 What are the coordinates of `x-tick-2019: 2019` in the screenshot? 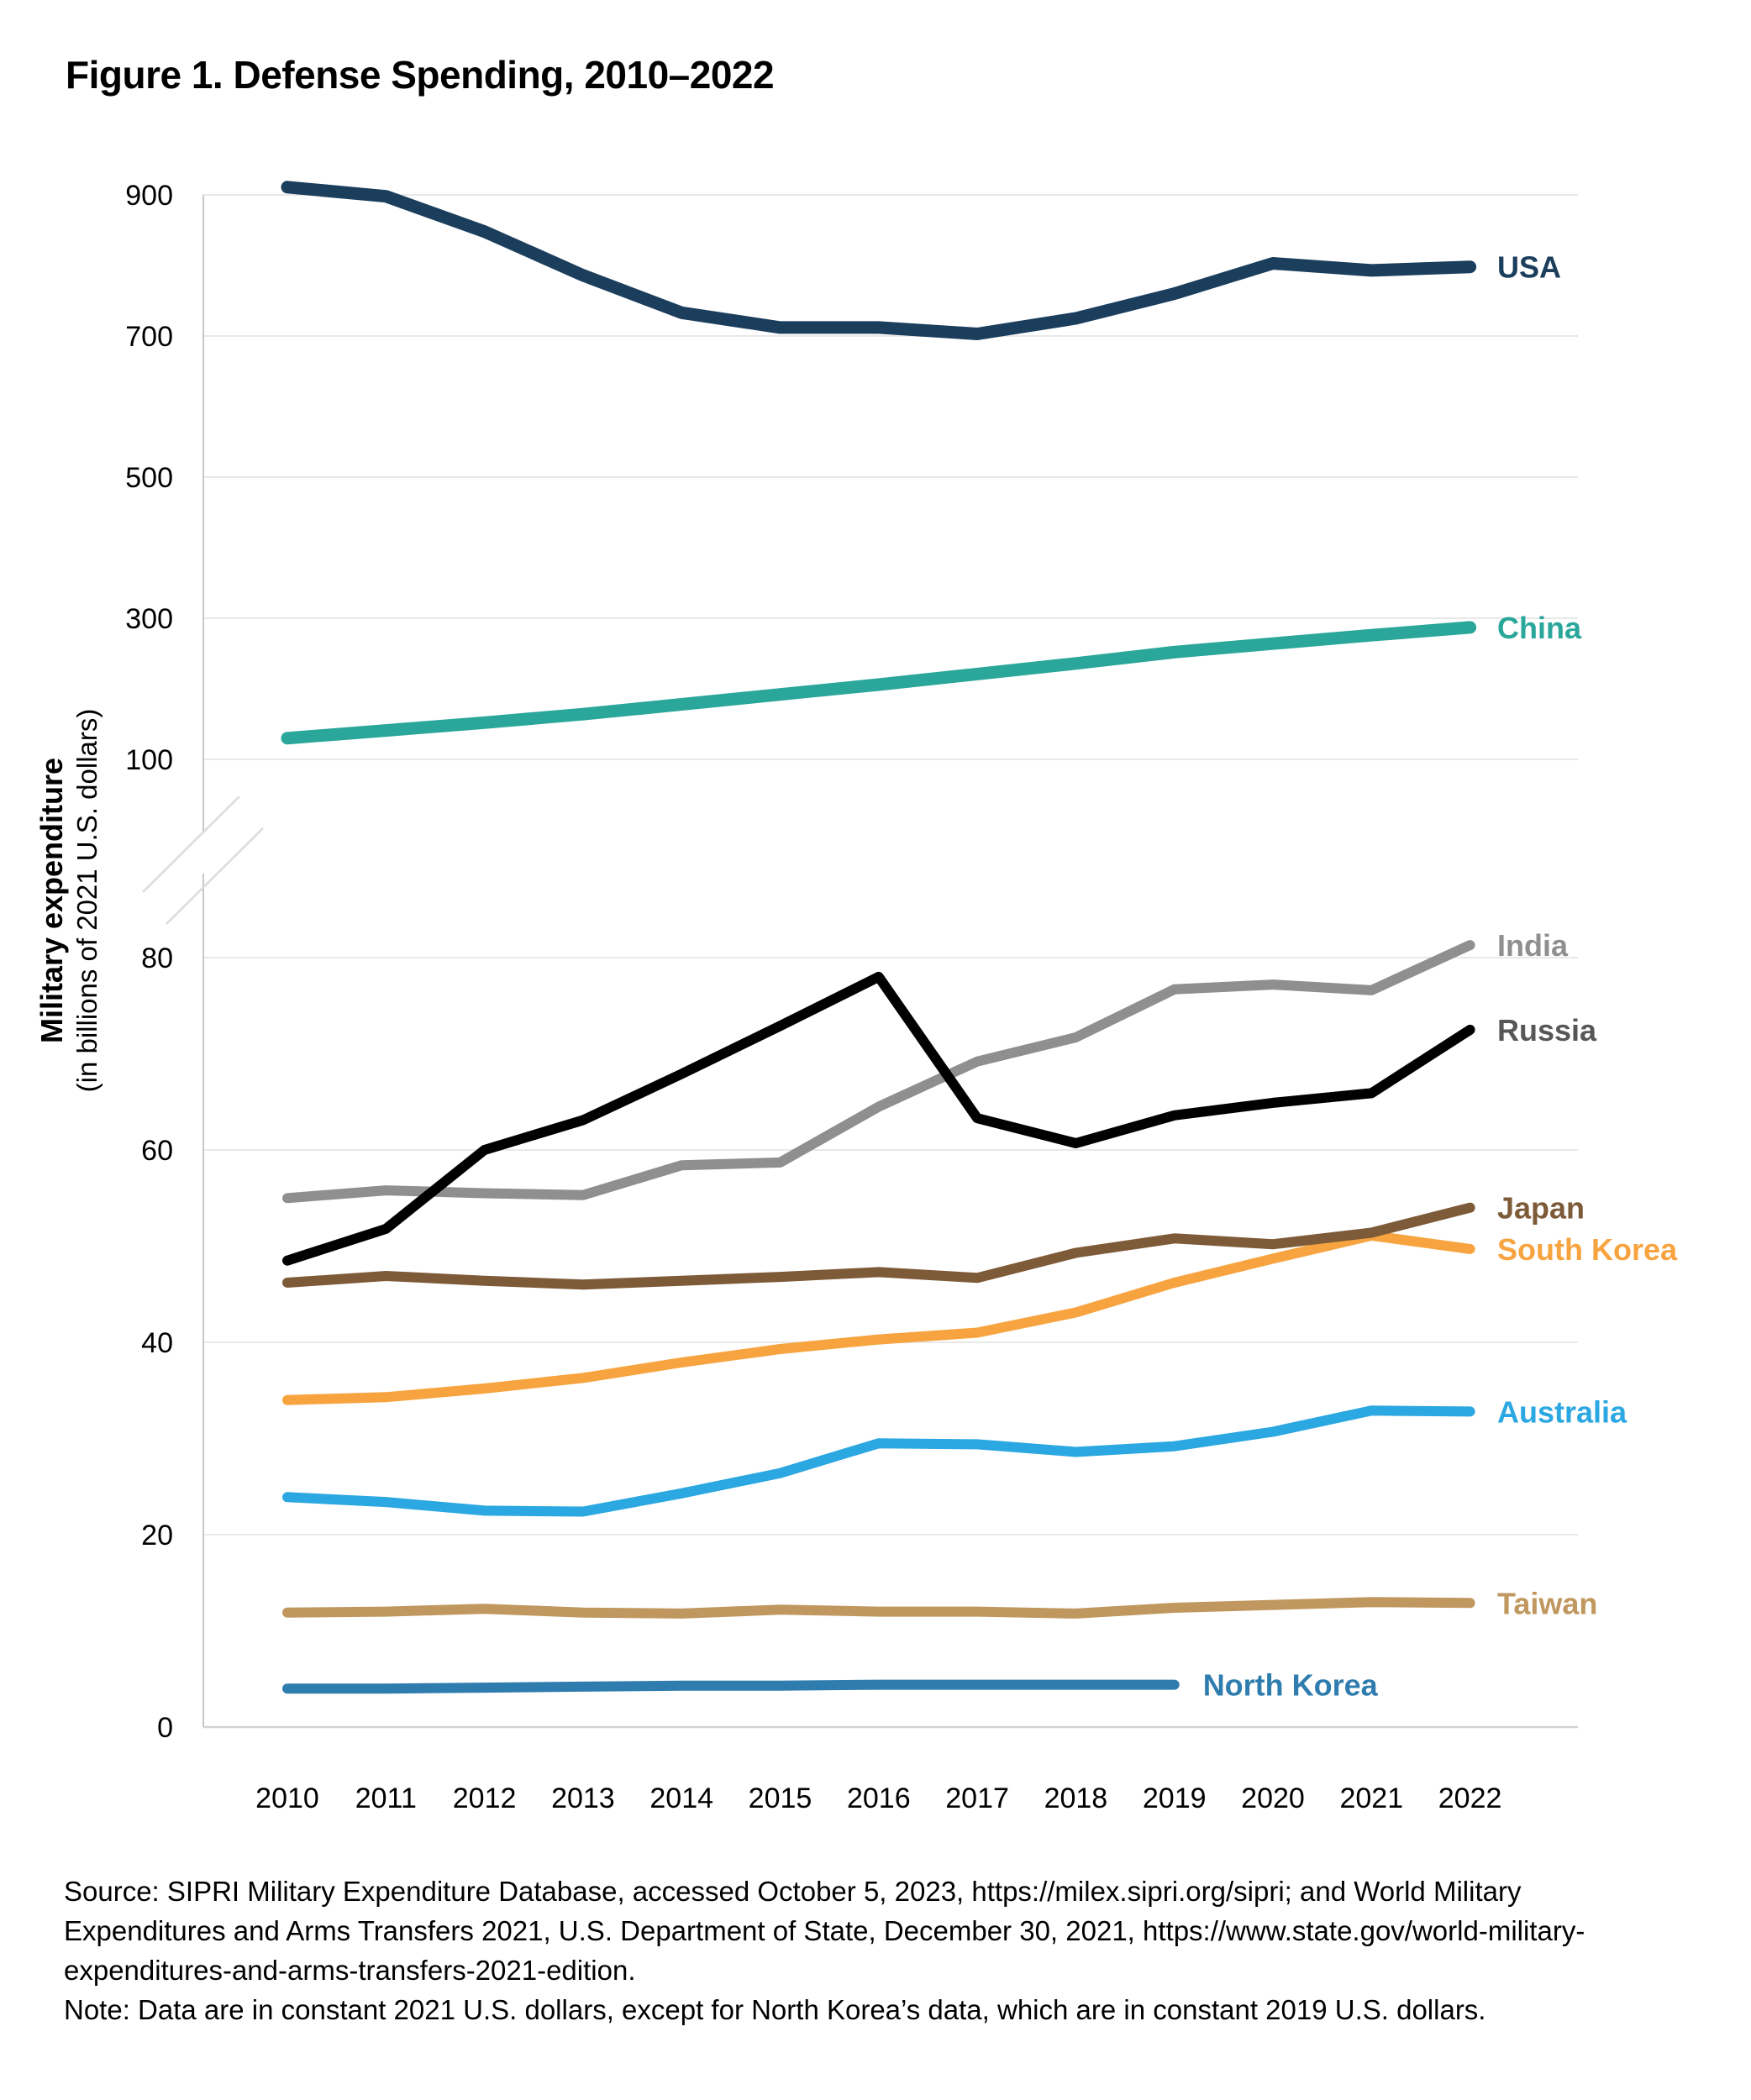 It's located at (1175, 1798).